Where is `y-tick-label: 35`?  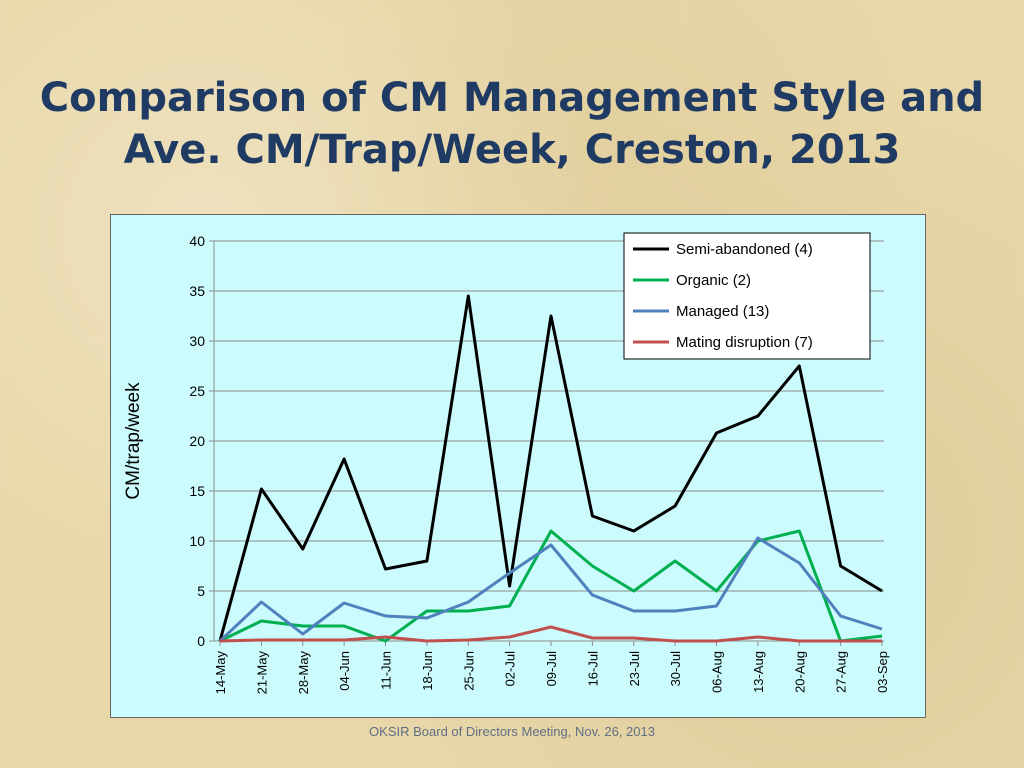
y-tick-label: 35 is located at coordinates (197, 291).